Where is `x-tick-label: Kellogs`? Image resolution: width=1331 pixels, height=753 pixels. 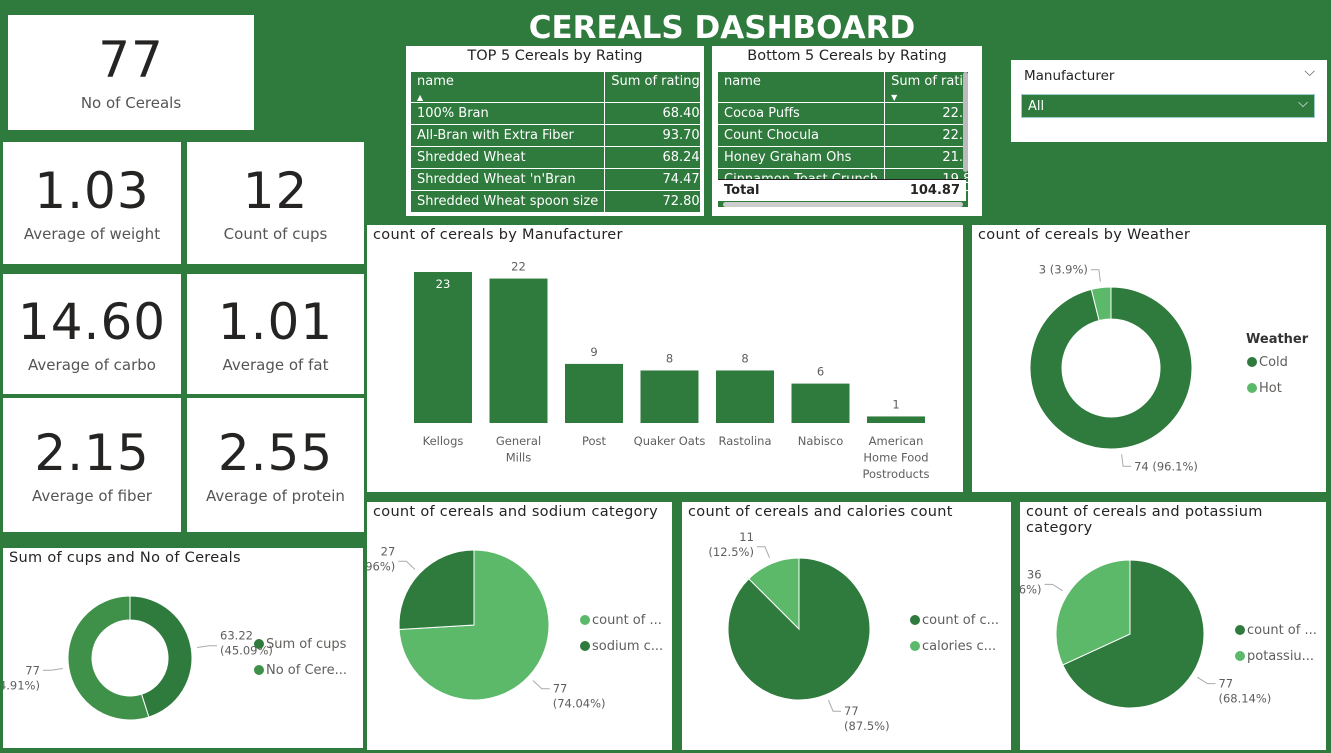
x-tick-label: Kellogs is located at coordinates (443, 441).